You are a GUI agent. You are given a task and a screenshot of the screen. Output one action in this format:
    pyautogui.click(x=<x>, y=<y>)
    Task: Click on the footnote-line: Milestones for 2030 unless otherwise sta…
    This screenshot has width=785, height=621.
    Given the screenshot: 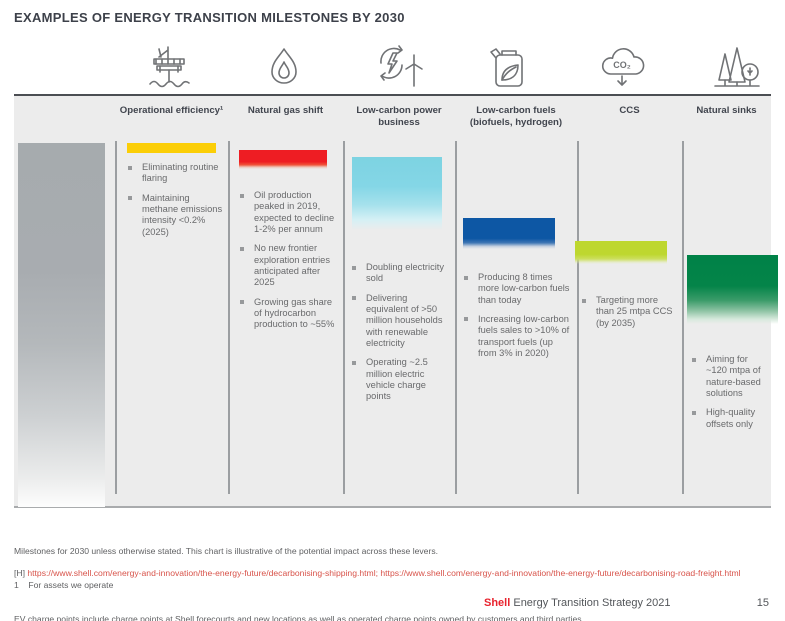 What is the action you would take?
    pyautogui.click(x=226, y=550)
    